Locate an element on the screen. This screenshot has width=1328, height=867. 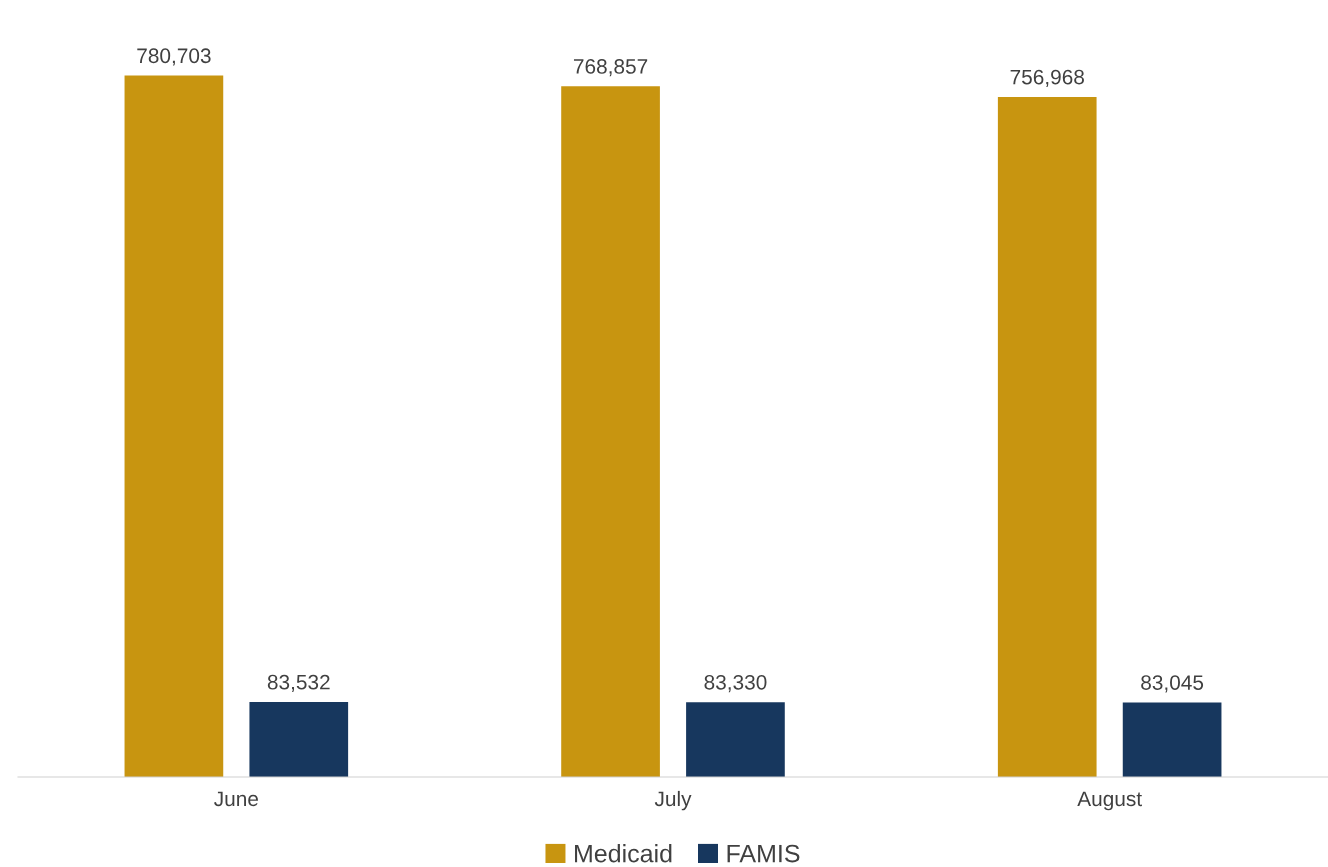
x-tick-label: August is located at coordinates (1109, 801).